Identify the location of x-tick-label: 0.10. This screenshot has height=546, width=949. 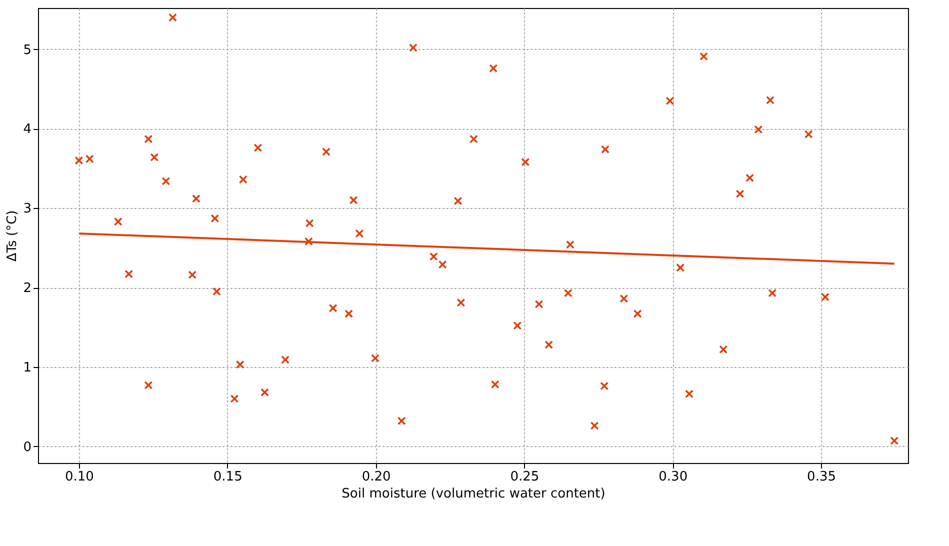
(79, 477).